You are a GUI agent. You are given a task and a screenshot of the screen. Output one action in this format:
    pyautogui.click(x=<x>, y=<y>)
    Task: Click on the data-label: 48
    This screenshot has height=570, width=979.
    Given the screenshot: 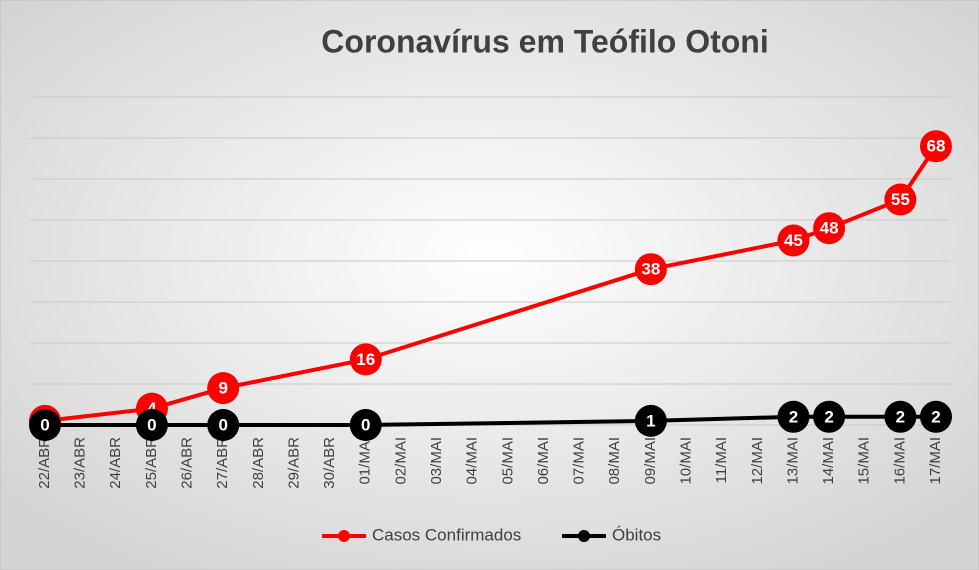 What is the action you would take?
    pyautogui.click(x=829, y=228)
    